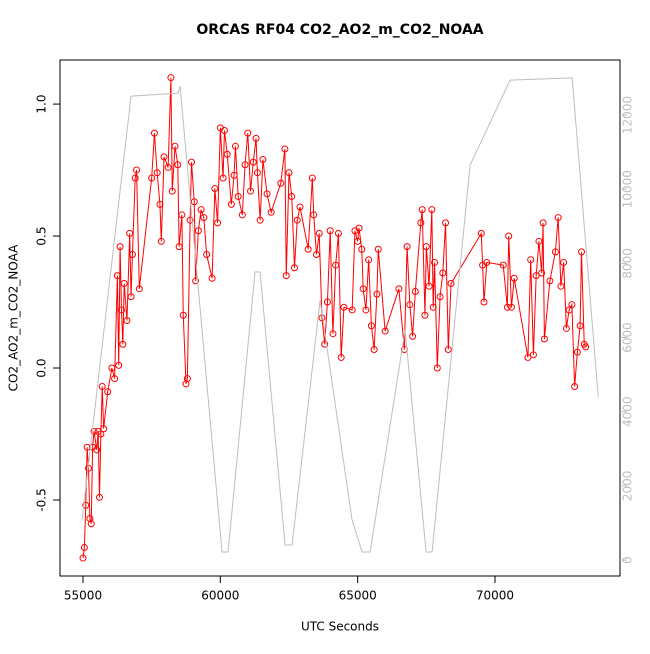  Describe the element at coordinates (628, 263) in the screenshot. I see `y2-tick-label: 8000` at that location.